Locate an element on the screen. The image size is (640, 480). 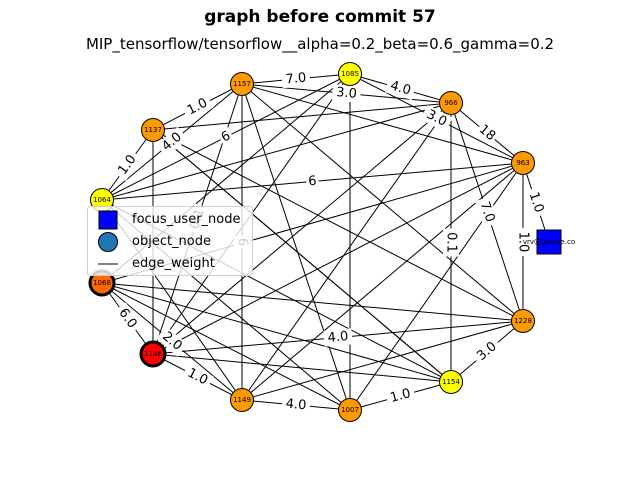
object-node-1068: 1068 is located at coordinates (102, 283).